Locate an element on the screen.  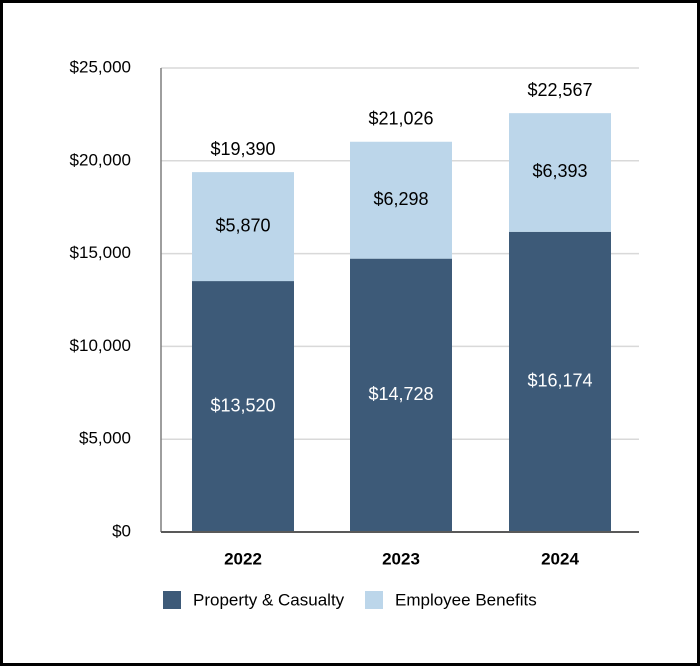
data-label-employee-benefits: $5,870 is located at coordinates (242, 225).